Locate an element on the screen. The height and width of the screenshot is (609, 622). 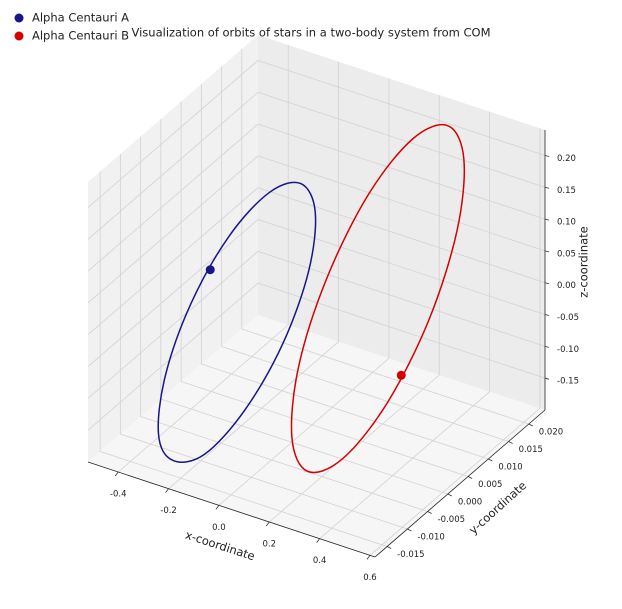
z-tick-label: -0.15 is located at coordinates (568, 382).